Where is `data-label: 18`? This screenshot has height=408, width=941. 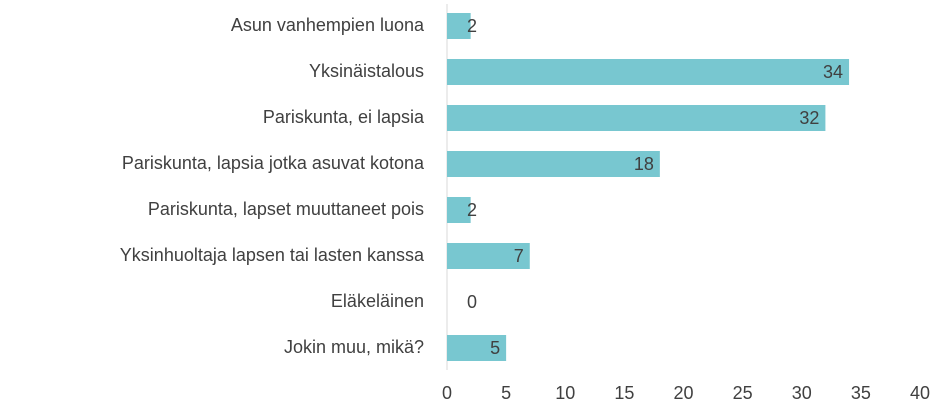
data-label: 18 is located at coordinates (644, 164).